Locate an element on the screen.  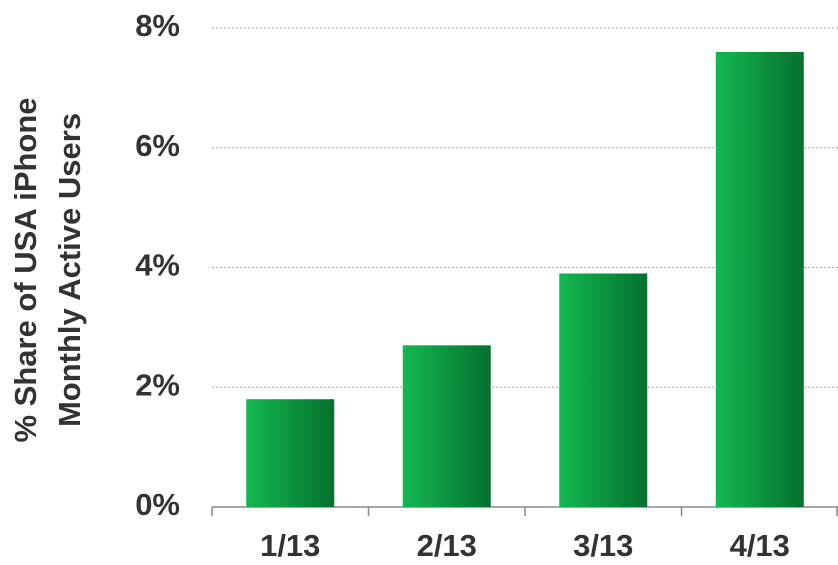
x-tick-label: 4/13 is located at coordinates (760, 545).